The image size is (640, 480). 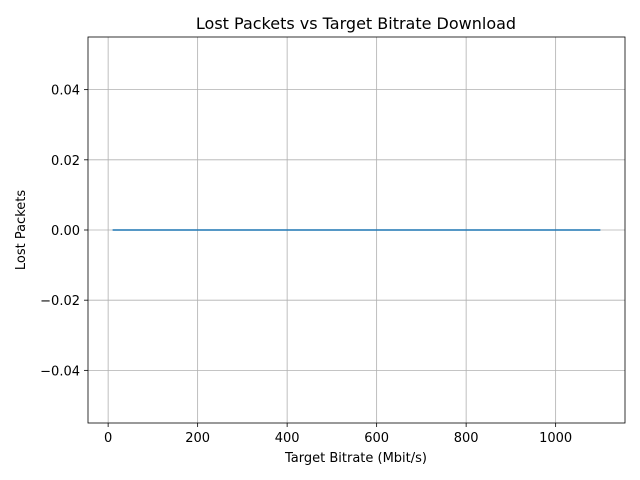 What do you see at coordinates (60, 301) in the screenshot?
I see `y-tick-label: −0.02` at bounding box center [60, 301].